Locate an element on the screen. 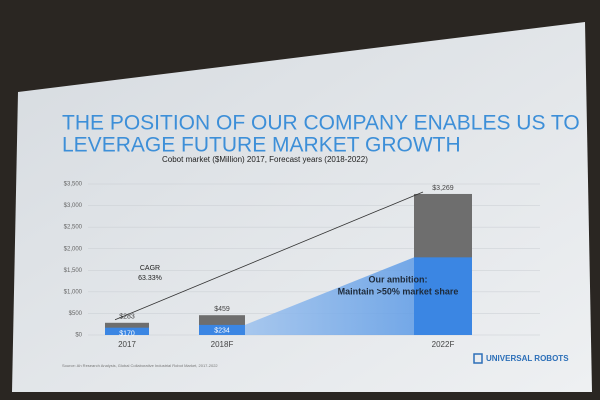  value-label: $459 is located at coordinates (222, 309).